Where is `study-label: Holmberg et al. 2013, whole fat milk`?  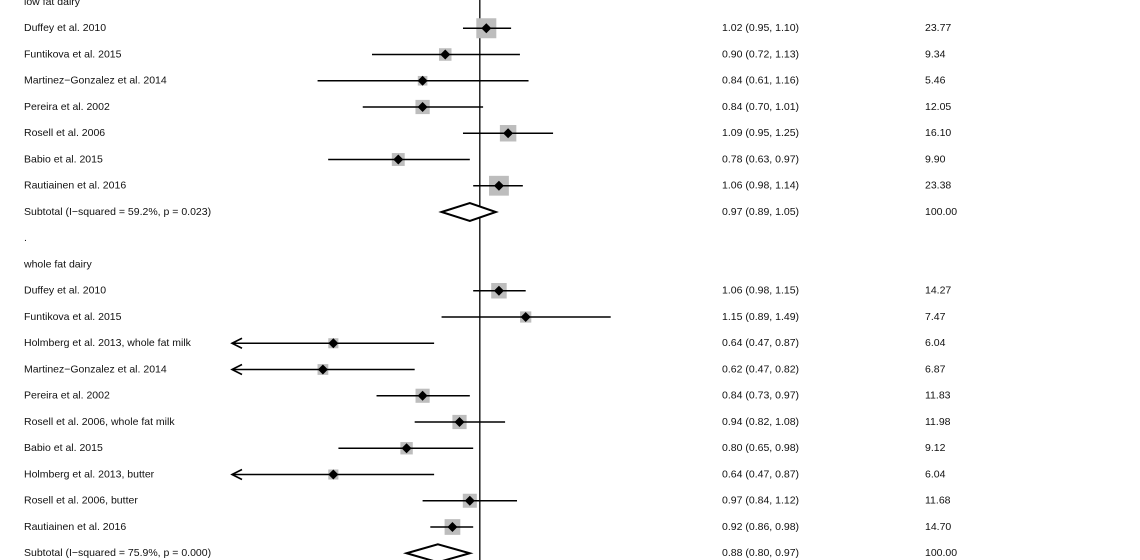 study-label: Holmberg et al. 2013, whole fat milk is located at coordinates (108, 343).